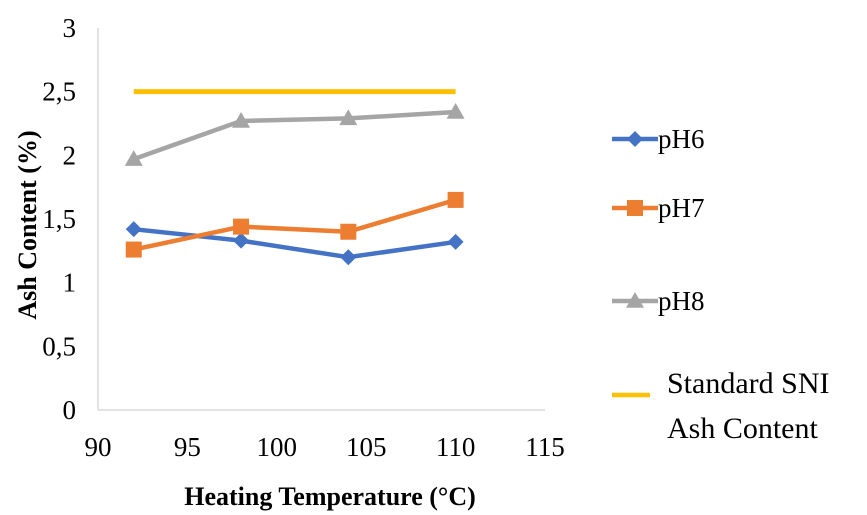  I want to click on y-tick-label: 2, so click(70, 155).